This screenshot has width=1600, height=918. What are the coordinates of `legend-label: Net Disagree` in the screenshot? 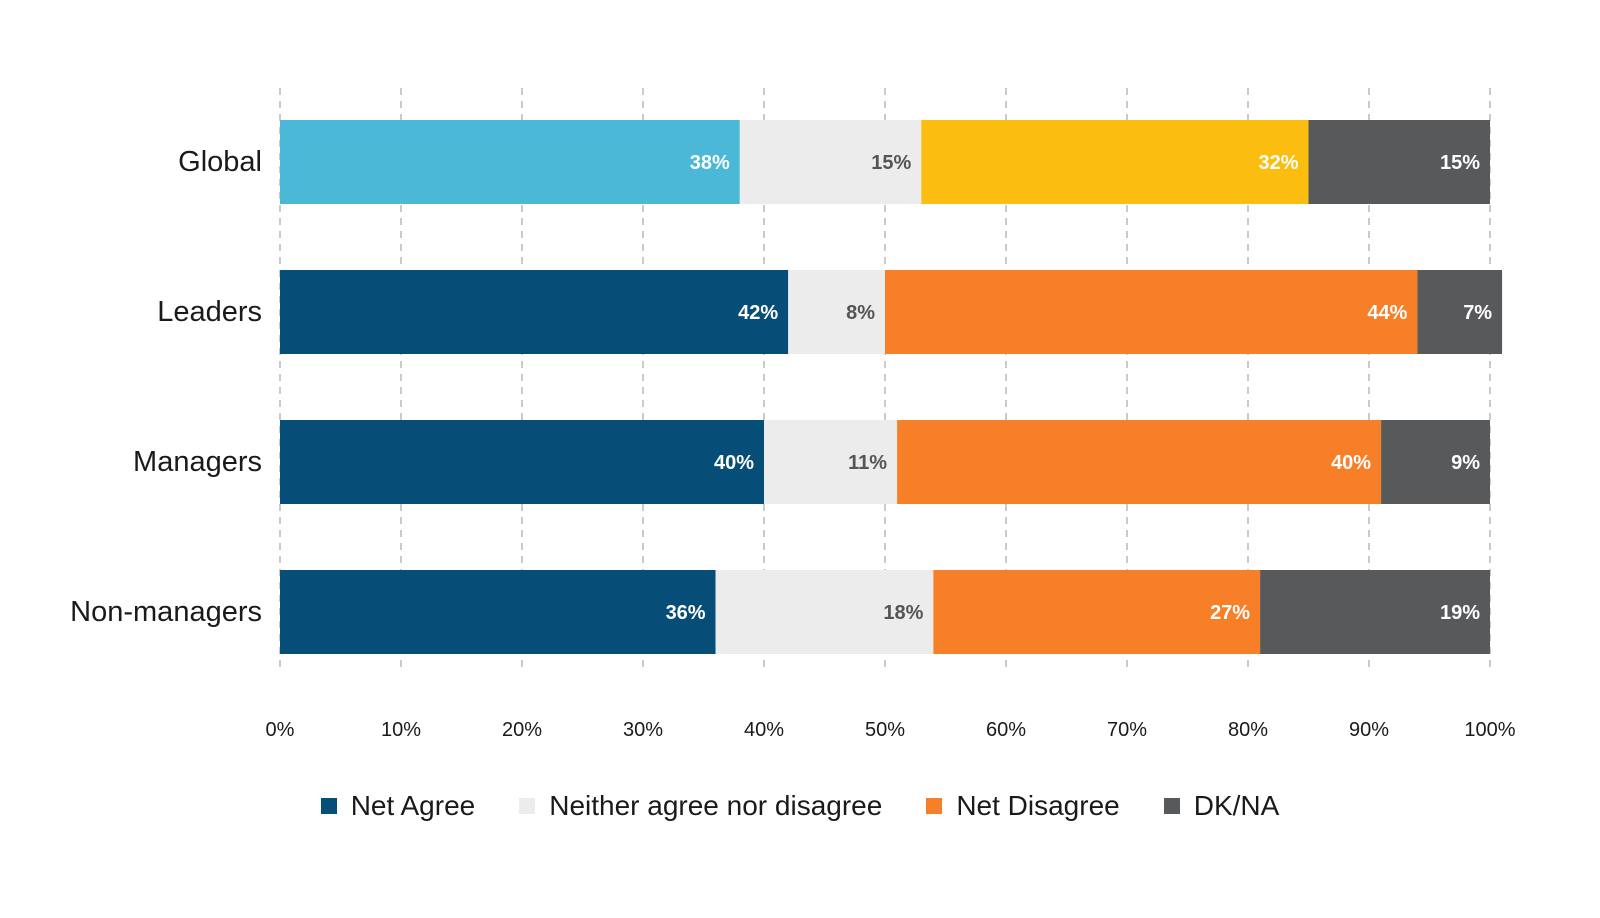 It's located at (1038, 805).